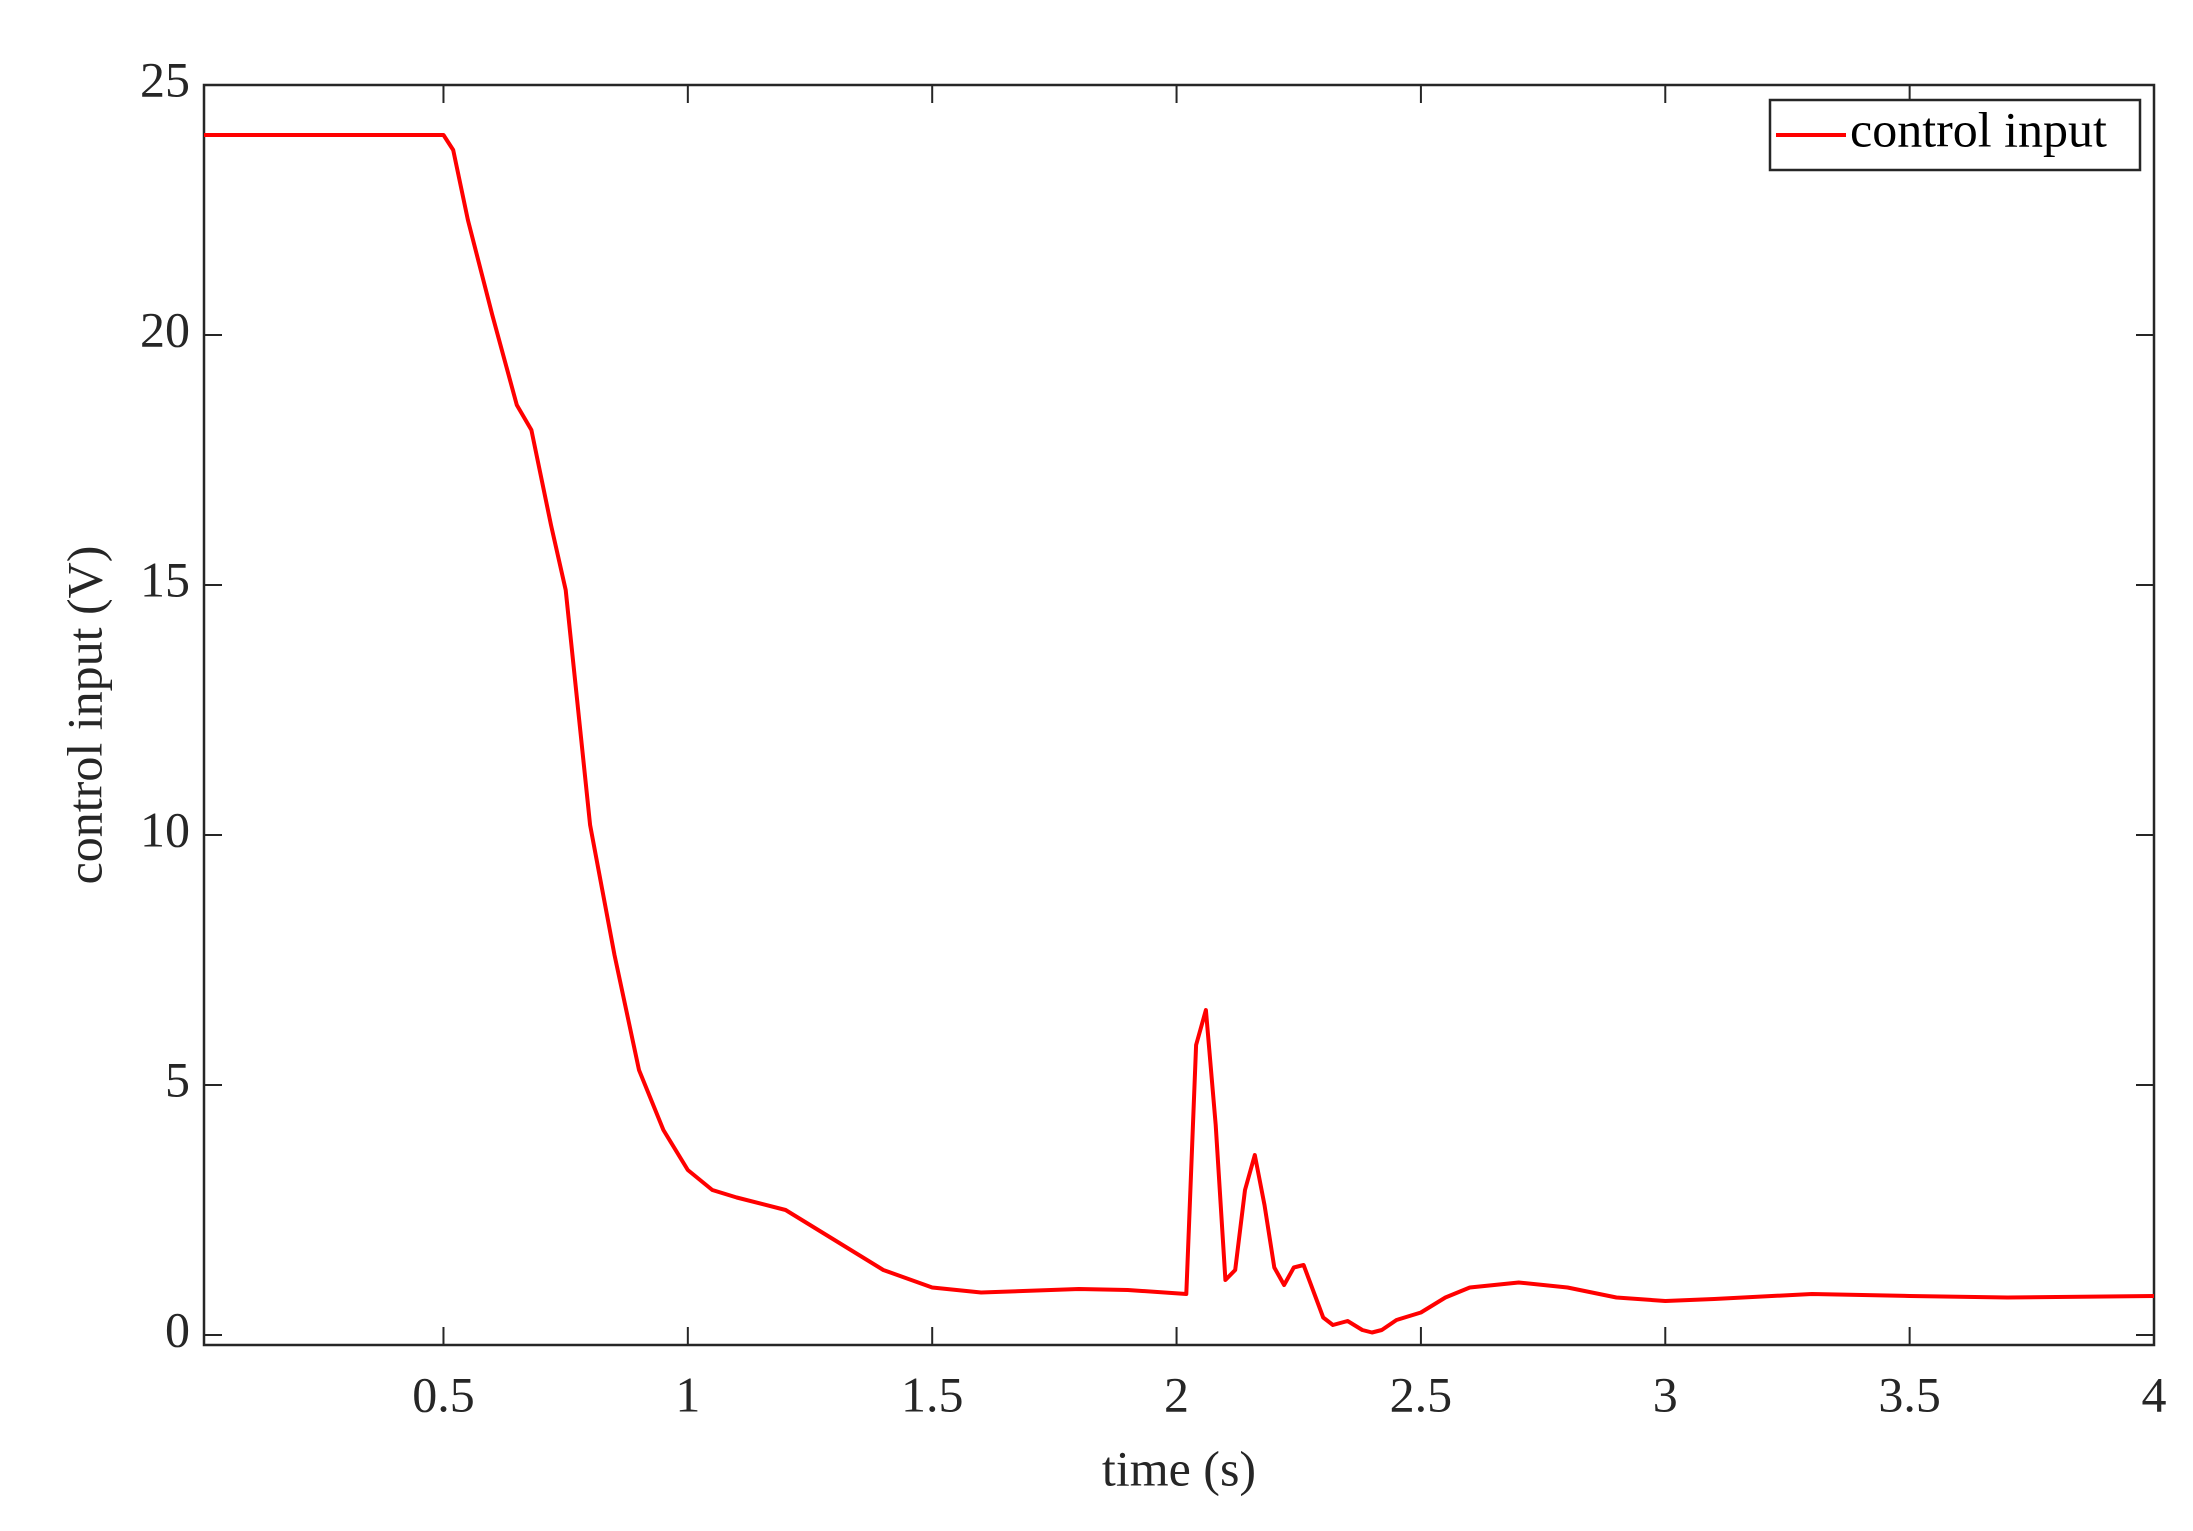 This screenshot has height=1531, width=2193. I want to click on x-axis-label: time (s), so click(1179, 1468).